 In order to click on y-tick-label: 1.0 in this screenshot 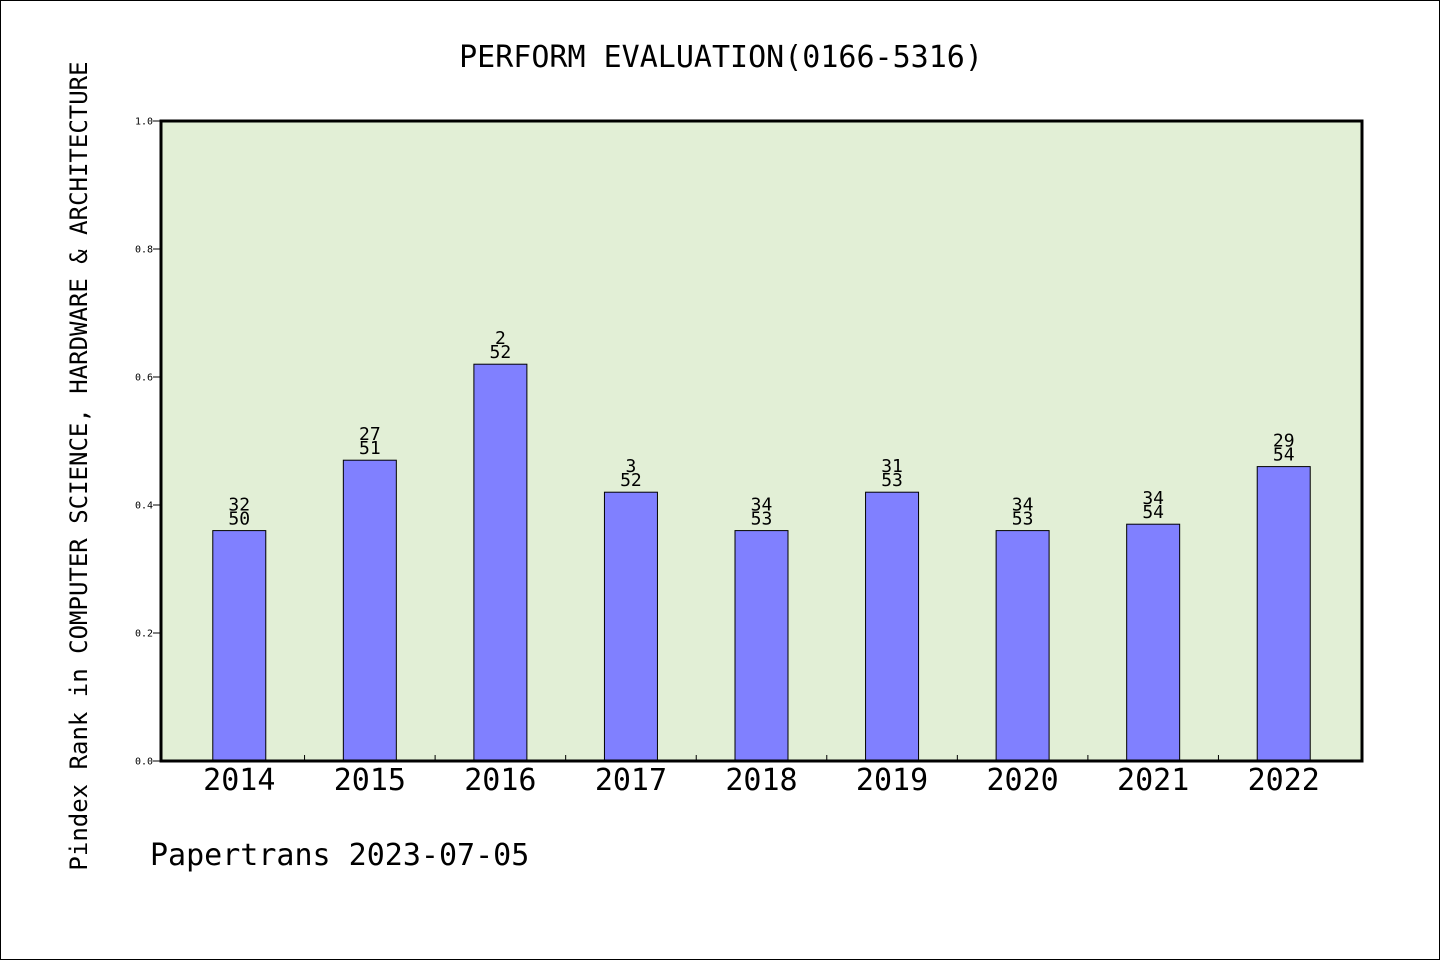, I will do `click(144, 122)`.